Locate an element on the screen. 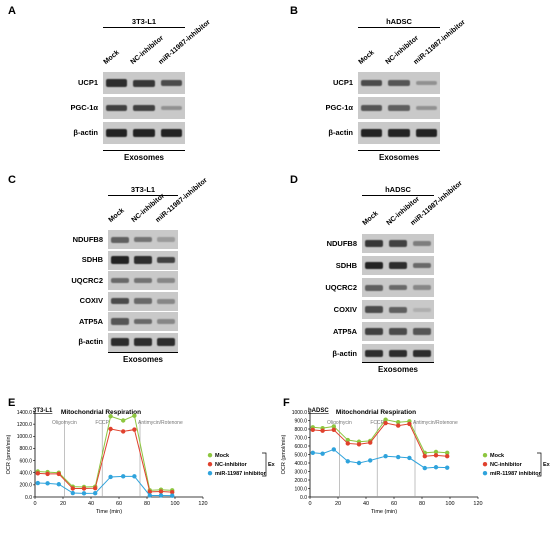 This screenshot has width=550, height=548. legend-group-label: Exosomes is located at coordinates (546, 465).